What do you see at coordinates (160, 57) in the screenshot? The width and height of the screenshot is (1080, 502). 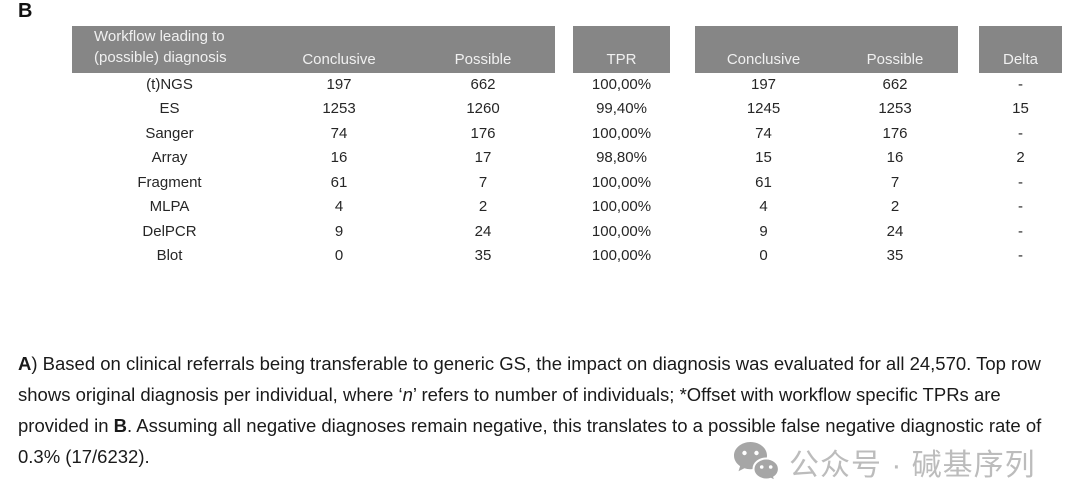 I see `header-workflow-line2: (possible) diagnosis` at bounding box center [160, 57].